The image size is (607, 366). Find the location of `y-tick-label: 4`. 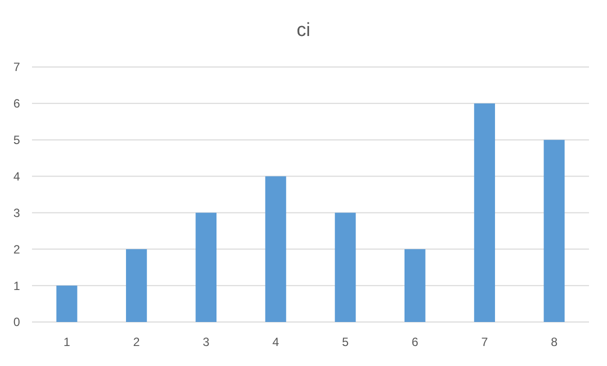

y-tick-label: 4 is located at coordinates (16, 176).